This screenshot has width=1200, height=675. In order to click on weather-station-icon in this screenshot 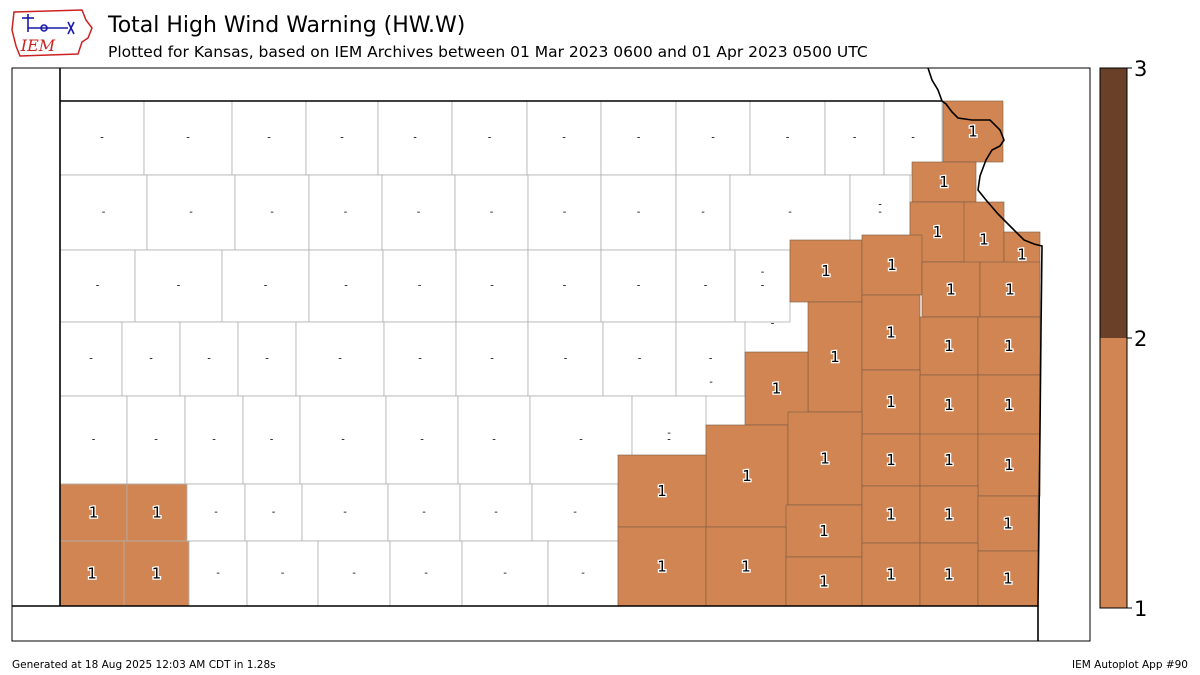, I will do `click(48, 24)`.